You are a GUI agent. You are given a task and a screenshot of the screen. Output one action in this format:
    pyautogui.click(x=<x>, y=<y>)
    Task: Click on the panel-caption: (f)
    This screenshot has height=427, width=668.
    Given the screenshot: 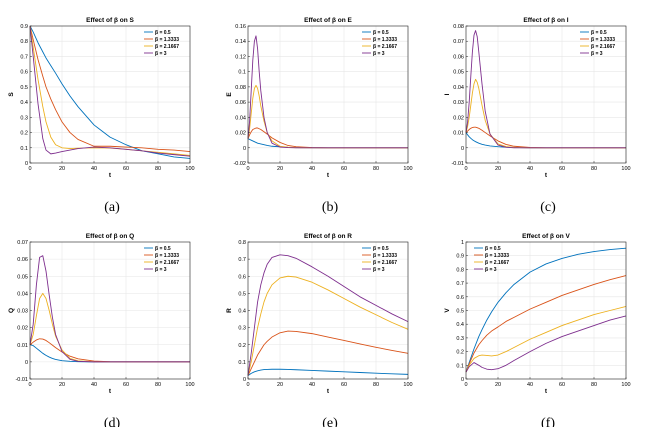 What is the action you would take?
    pyautogui.click(x=548, y=421)
    